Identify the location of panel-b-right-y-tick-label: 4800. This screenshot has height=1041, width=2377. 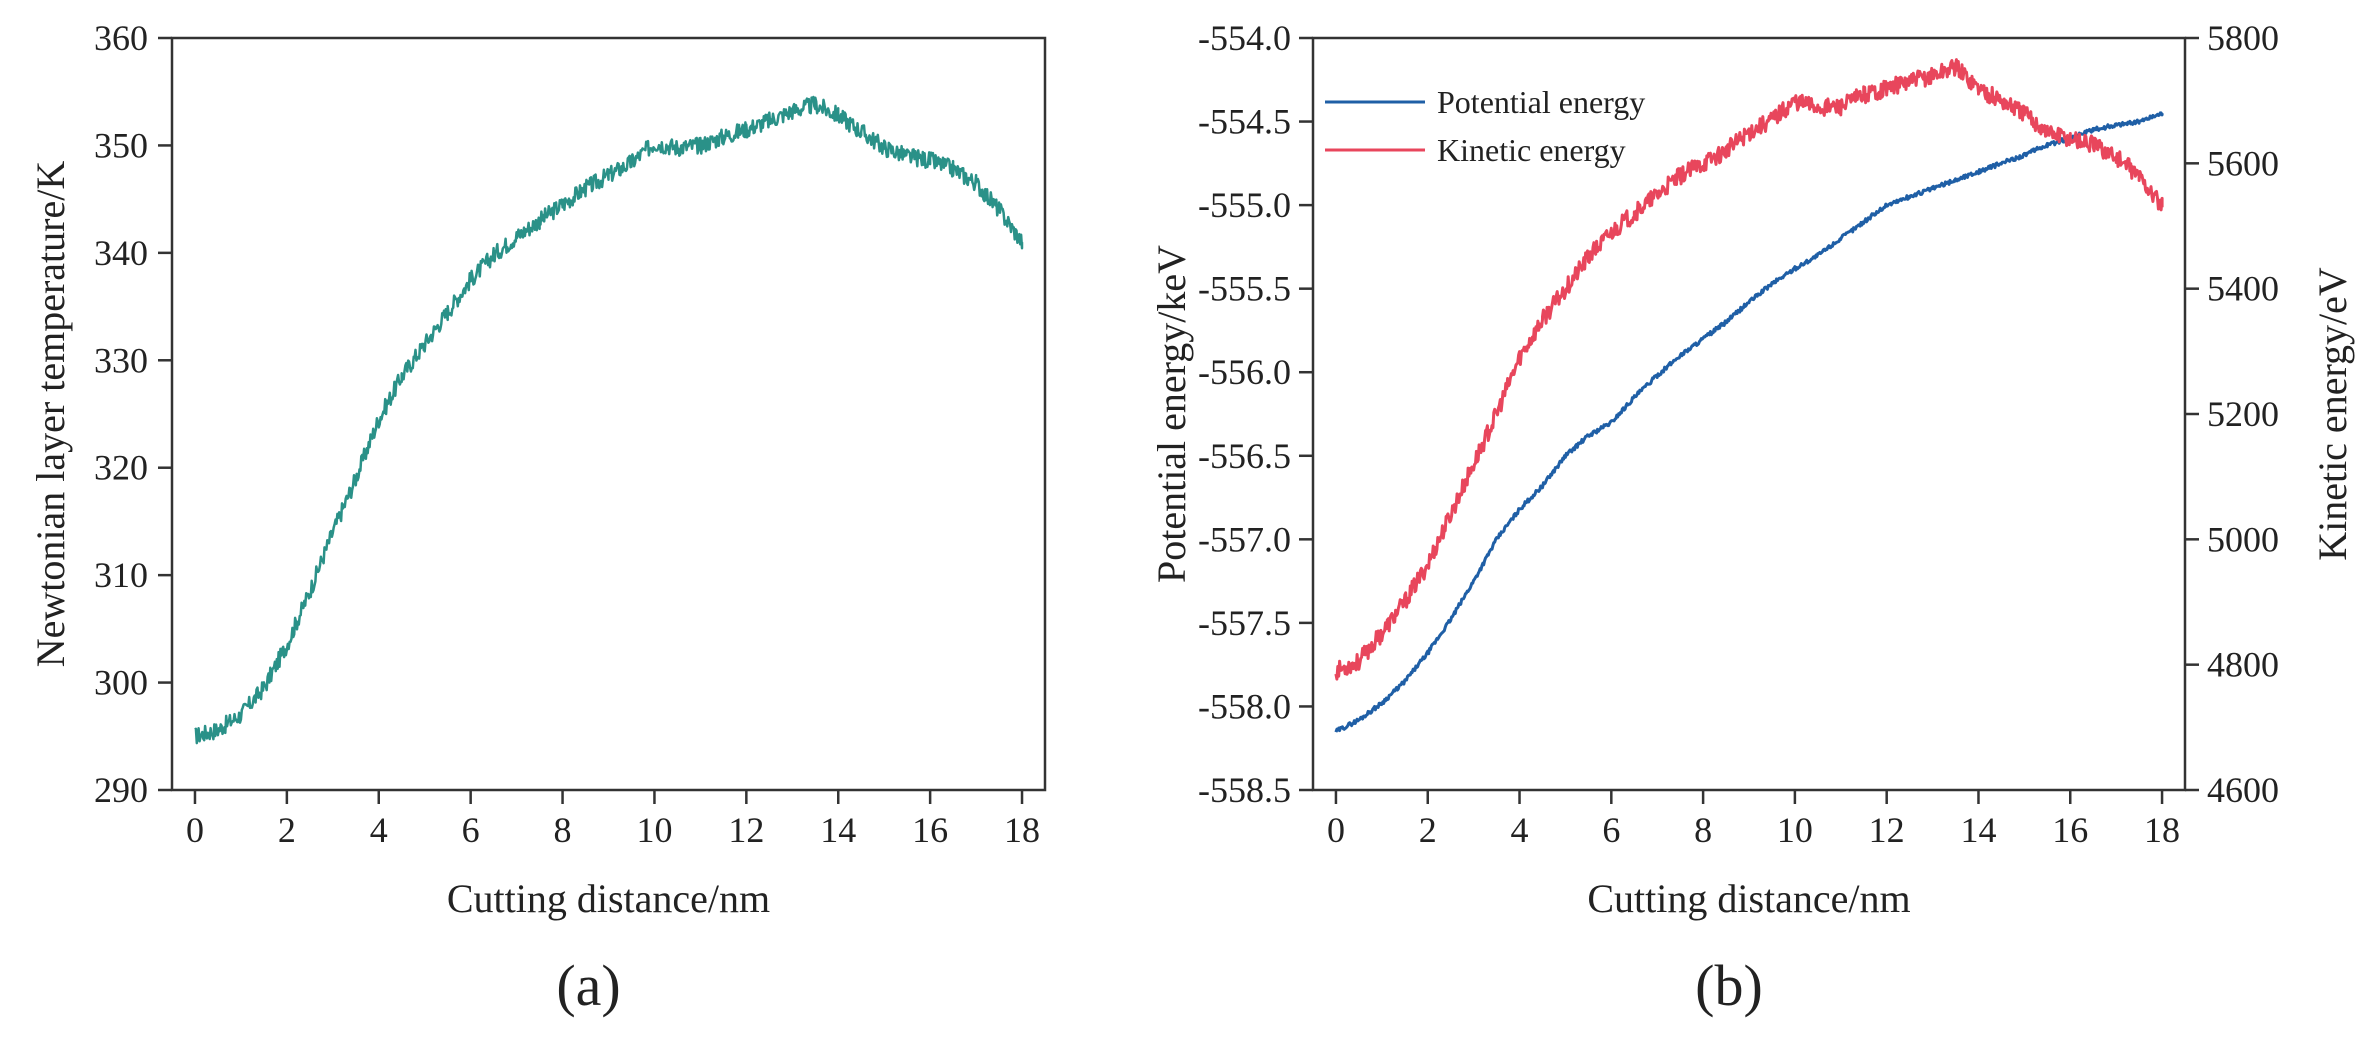
(2243, 665).